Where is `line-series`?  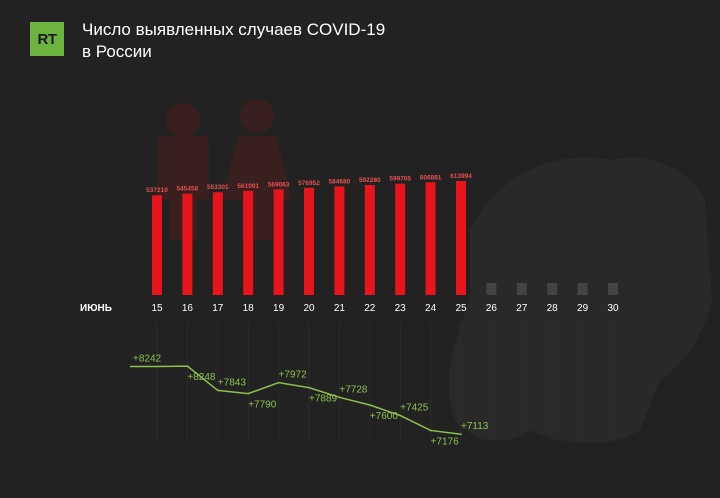 line-series is located at coordinates (296, 400).